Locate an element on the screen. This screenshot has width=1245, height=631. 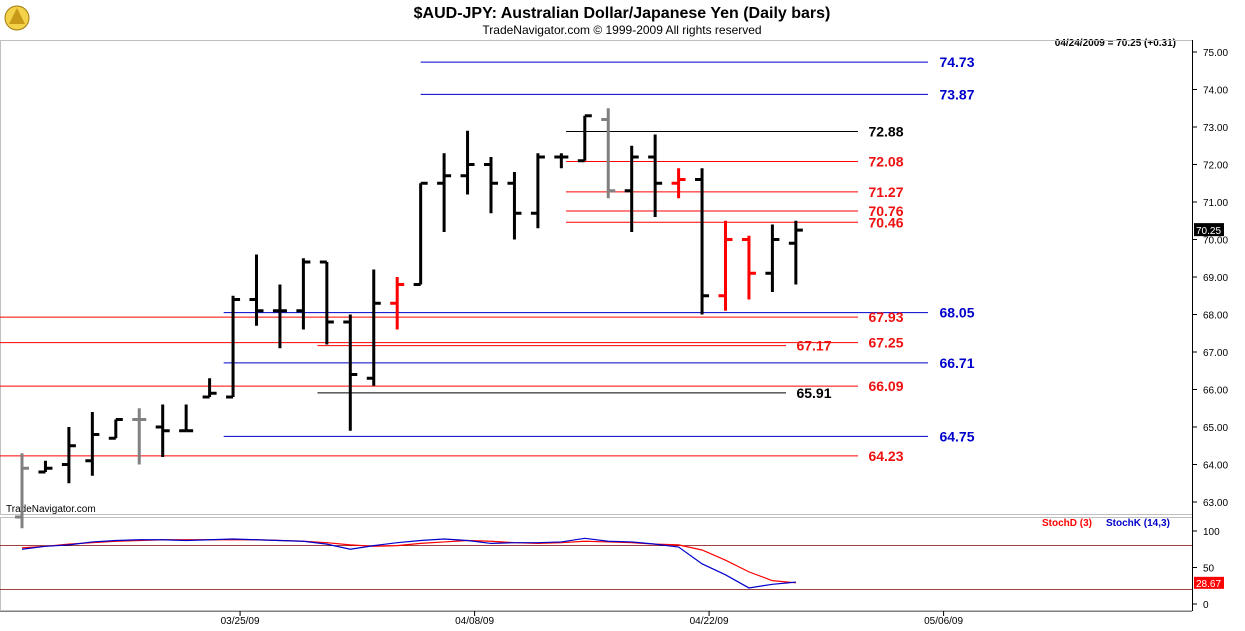
stoch-panel is located at coordinates (596, 564).